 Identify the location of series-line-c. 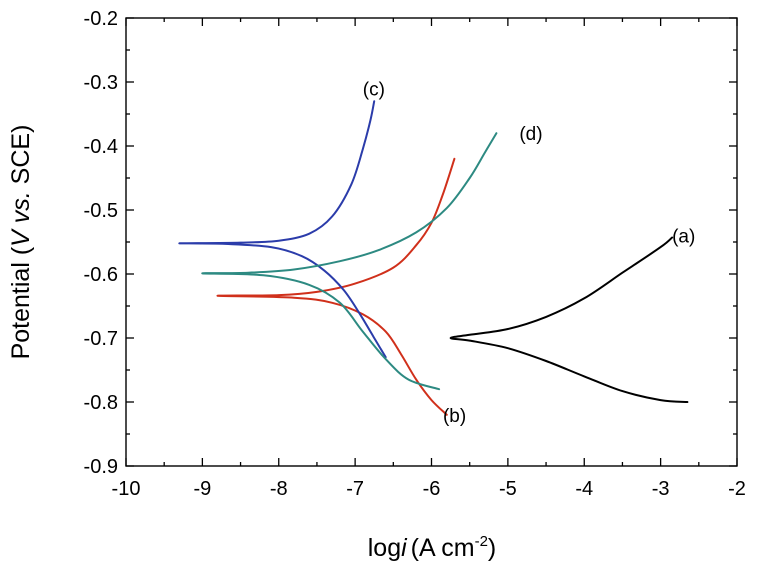
(282, 229).